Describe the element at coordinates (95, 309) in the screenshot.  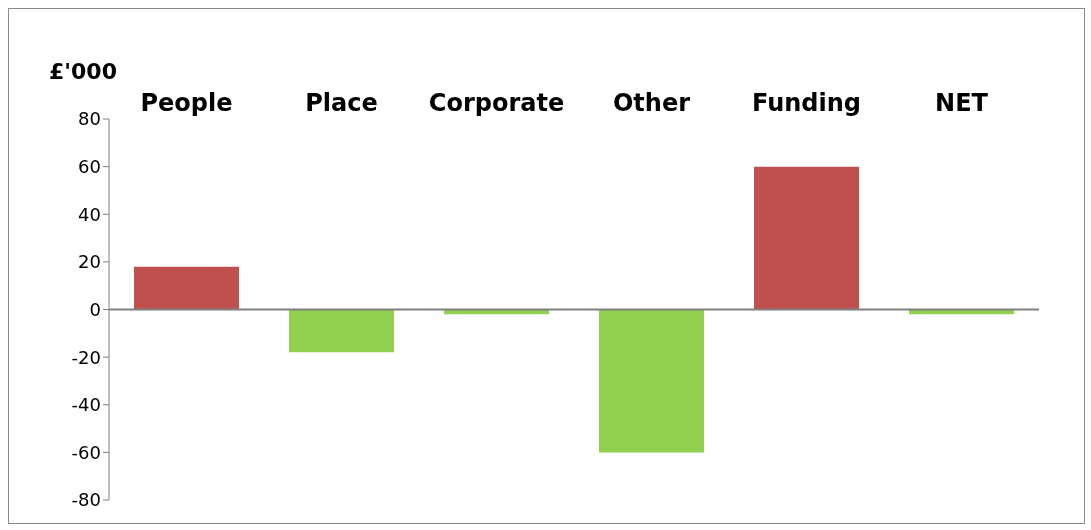
I see `y-tick-label: 0` at that location.